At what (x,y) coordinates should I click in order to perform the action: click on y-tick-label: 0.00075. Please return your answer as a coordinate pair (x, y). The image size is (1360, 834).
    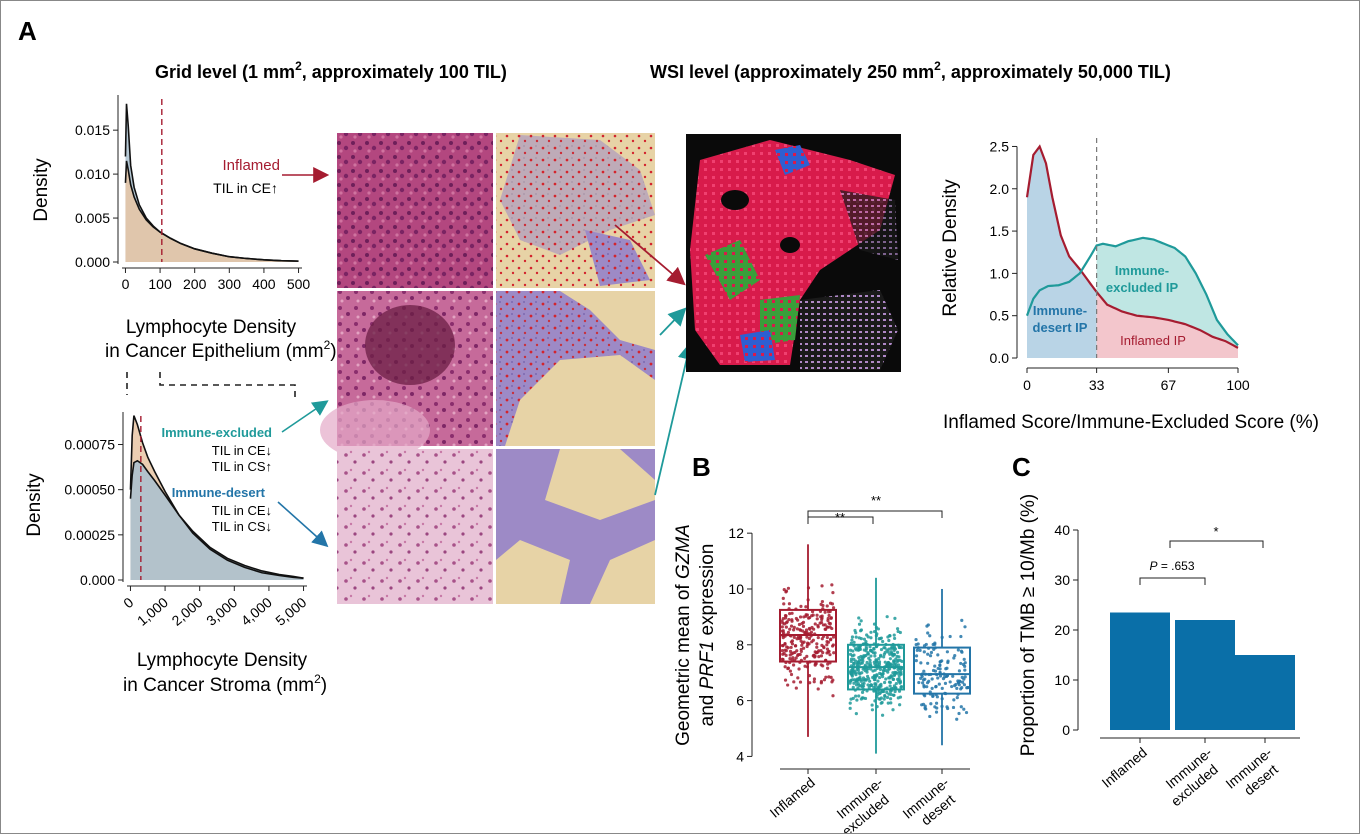
    Looking at the image, I should click on (89, 445).